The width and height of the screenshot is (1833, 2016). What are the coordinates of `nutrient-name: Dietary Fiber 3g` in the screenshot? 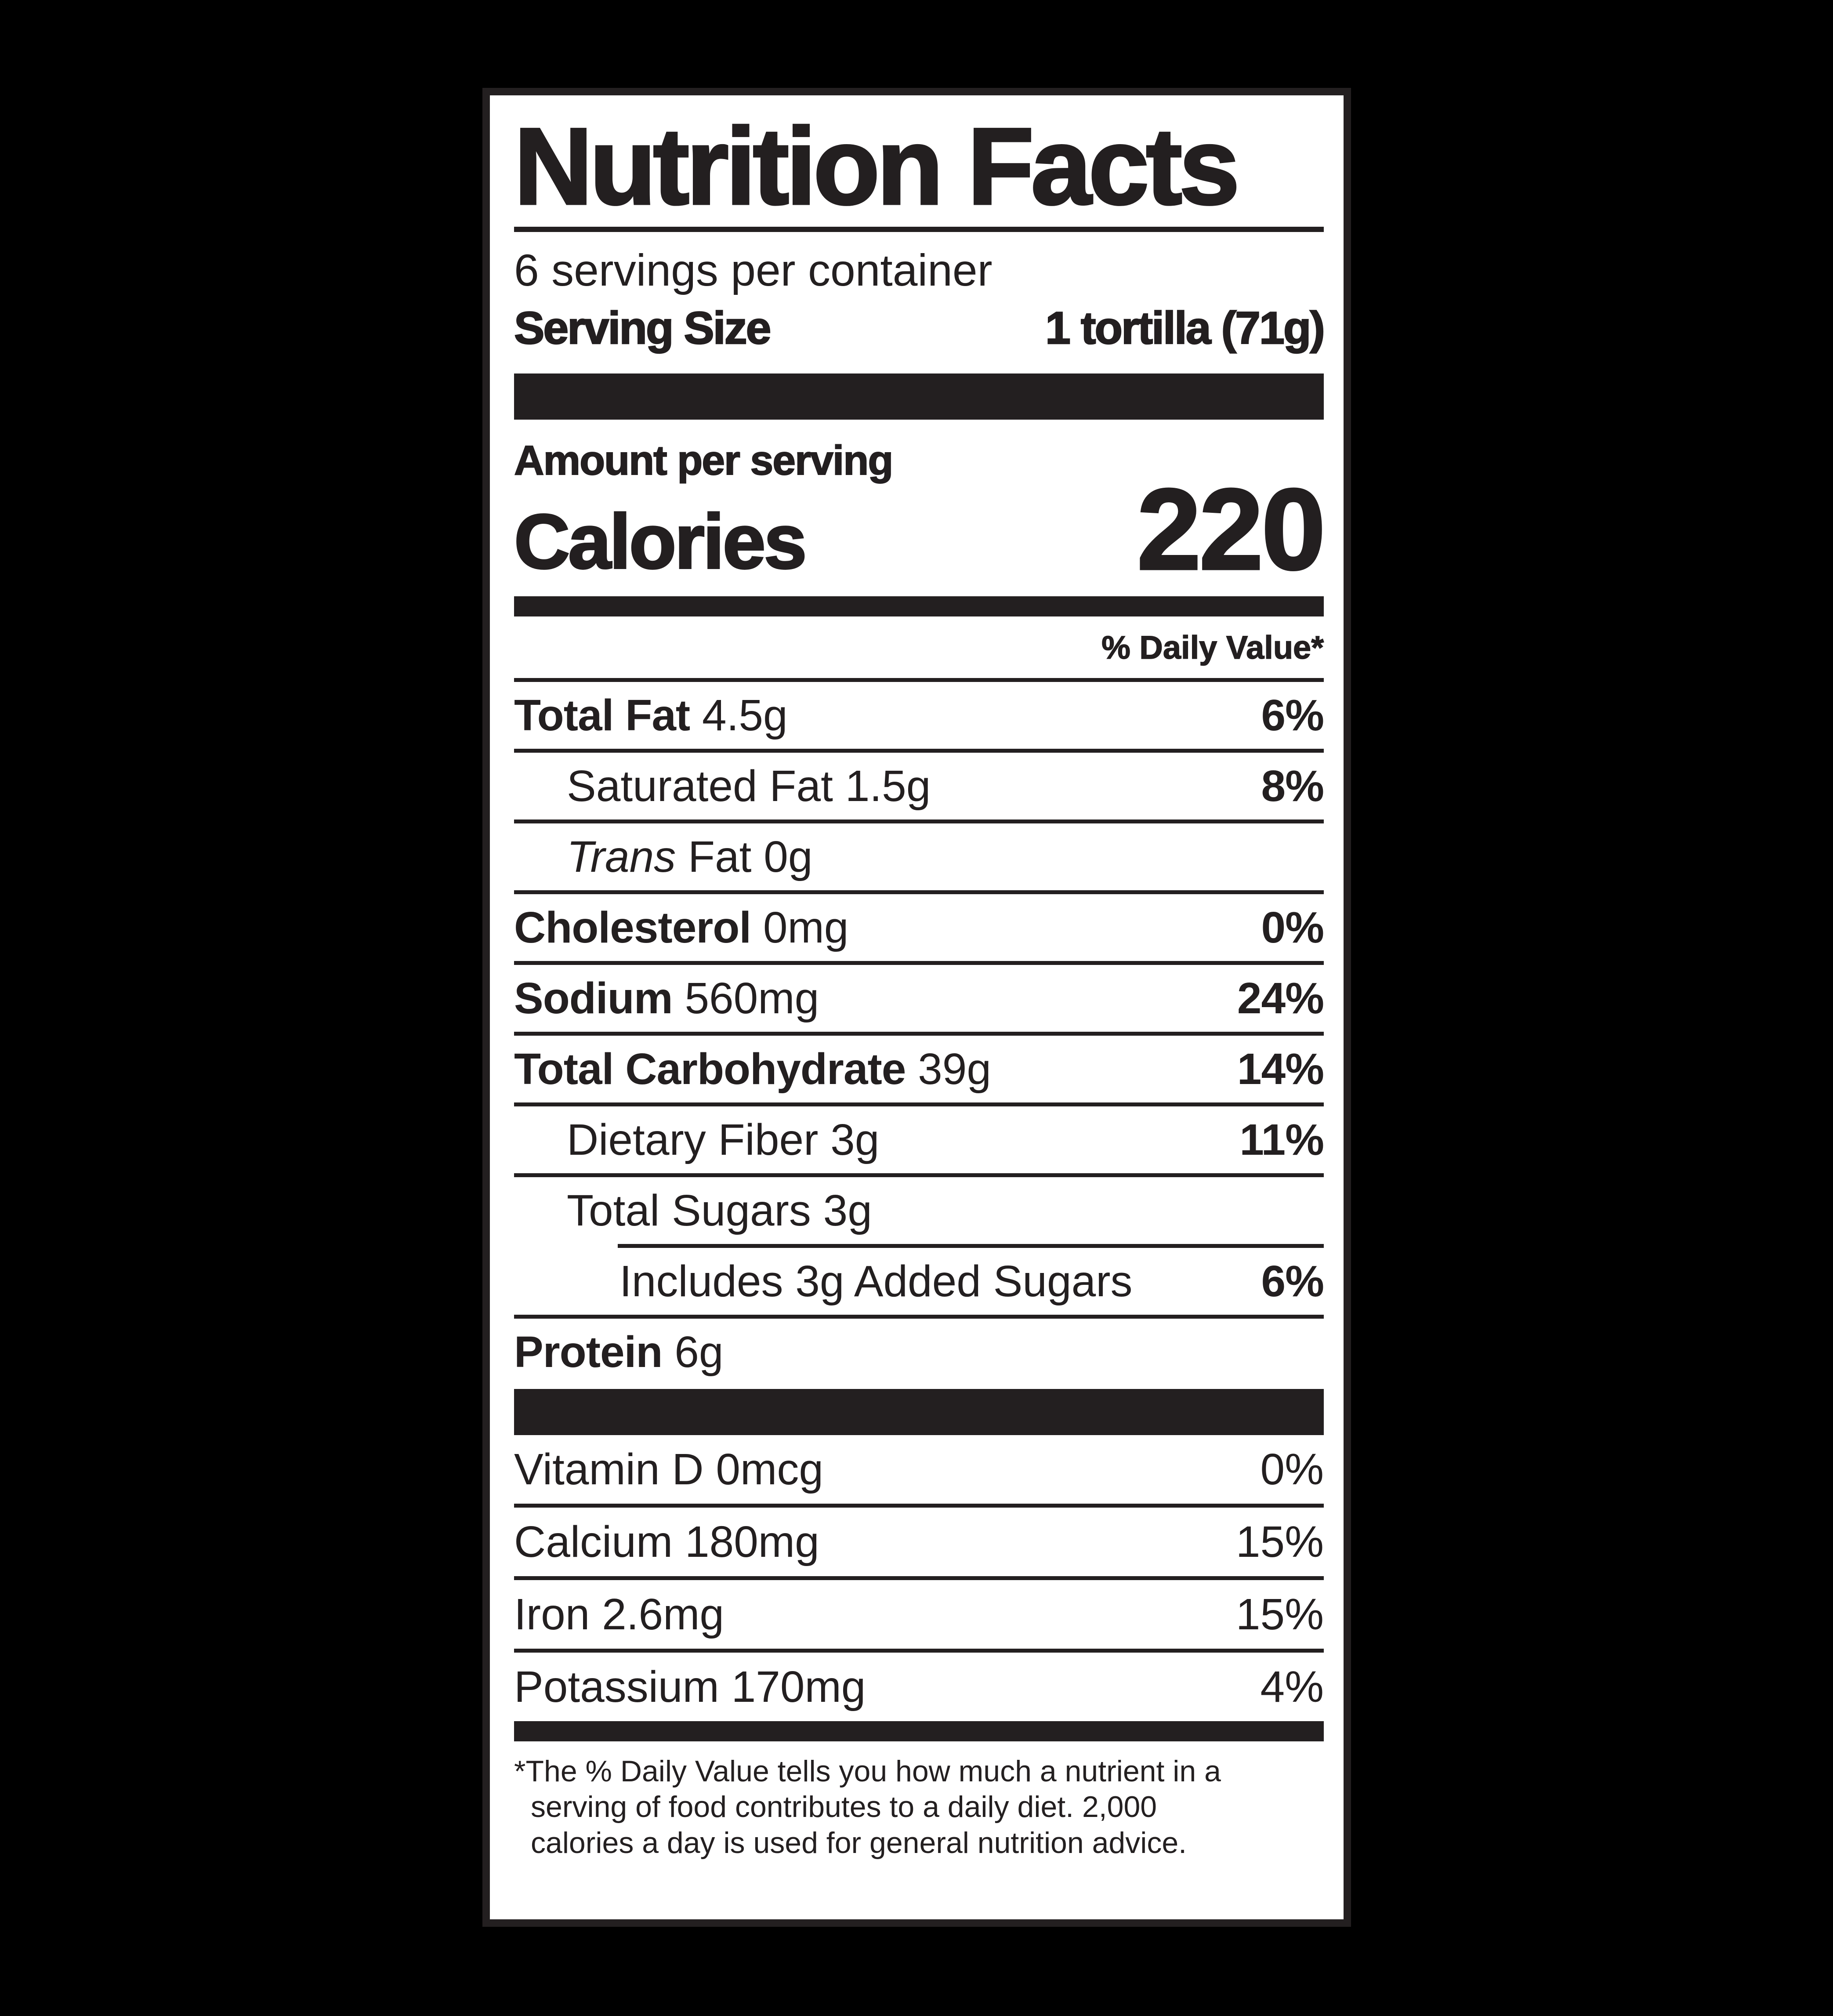 It's located at (723, 1139).